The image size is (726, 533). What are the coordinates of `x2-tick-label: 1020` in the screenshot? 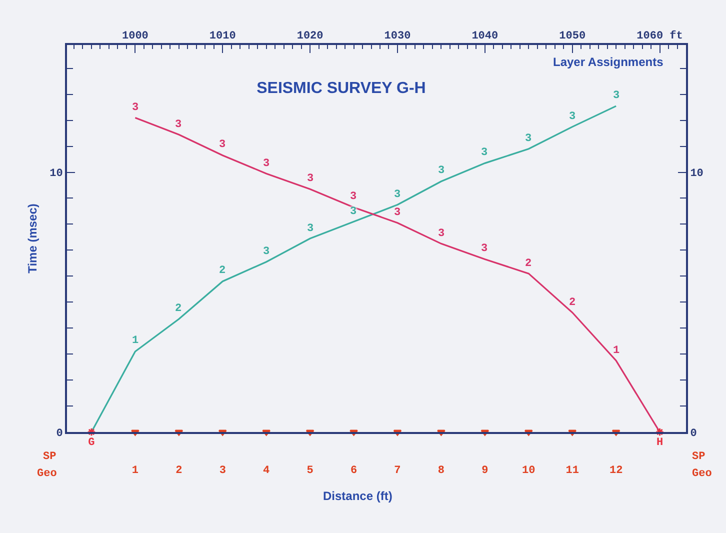 It's located at (310, 36).